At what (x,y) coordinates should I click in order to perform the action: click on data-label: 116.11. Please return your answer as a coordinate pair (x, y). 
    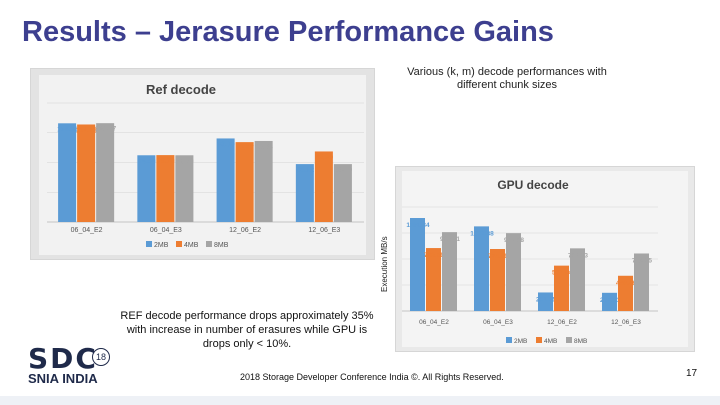
    Looking at the image, I should click on (67, 129).